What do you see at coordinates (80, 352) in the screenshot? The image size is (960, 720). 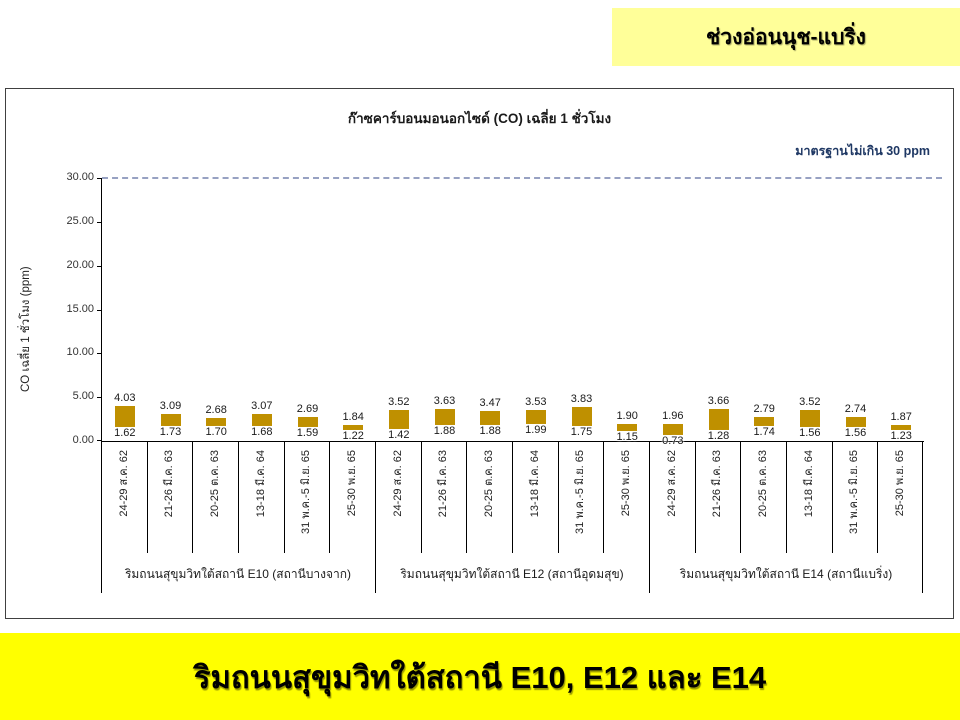 I see `y-tick-label: 10.00` at bounding box center [80, 352].